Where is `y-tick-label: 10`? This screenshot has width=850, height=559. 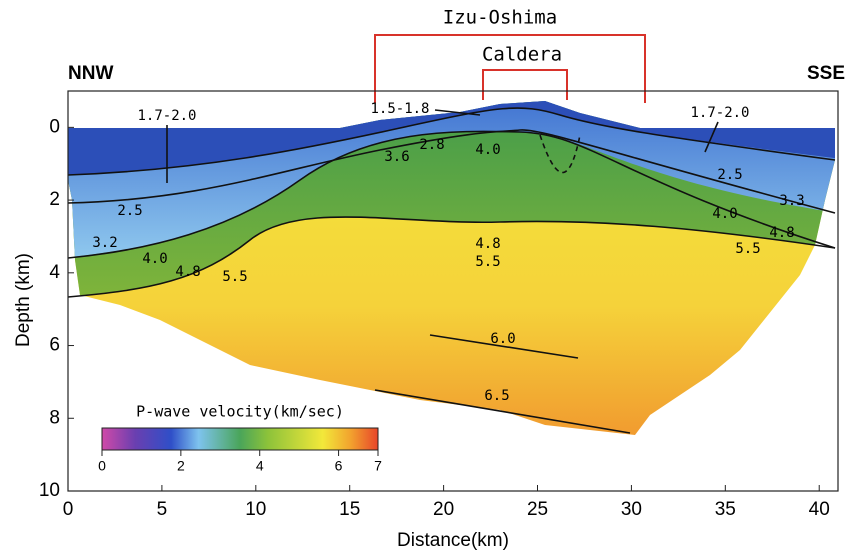 y-tick-label: 10 is located at coordinates (49, 490).